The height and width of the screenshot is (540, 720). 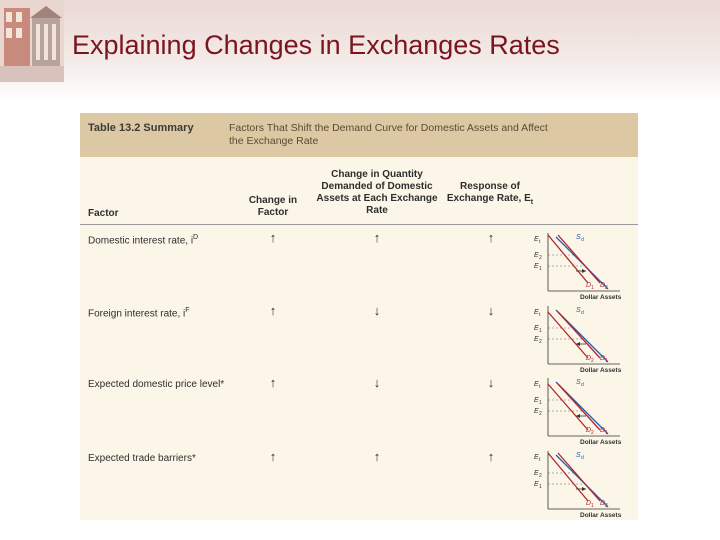 I want to click on col-header-change-in-factor: Change in Factor, so click(x=273, y=206).